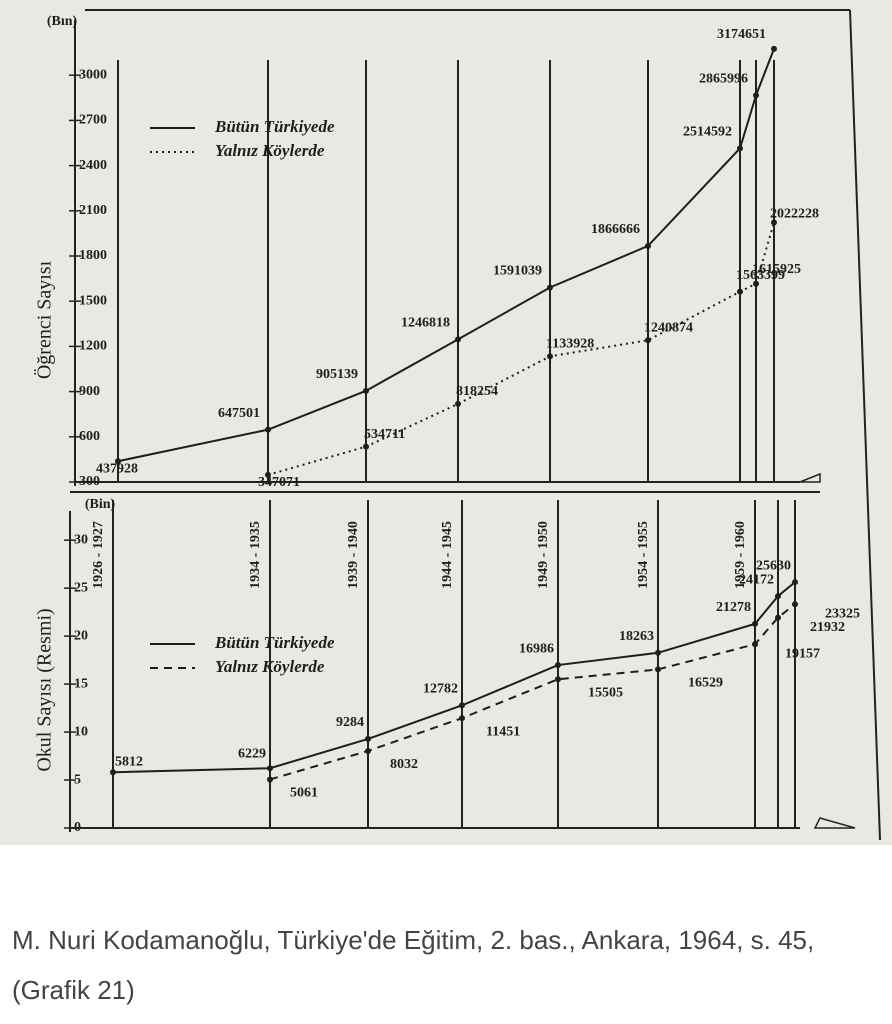 The image size is (892, 1024). I want to click on value-label: 905139, so click(337, 374).